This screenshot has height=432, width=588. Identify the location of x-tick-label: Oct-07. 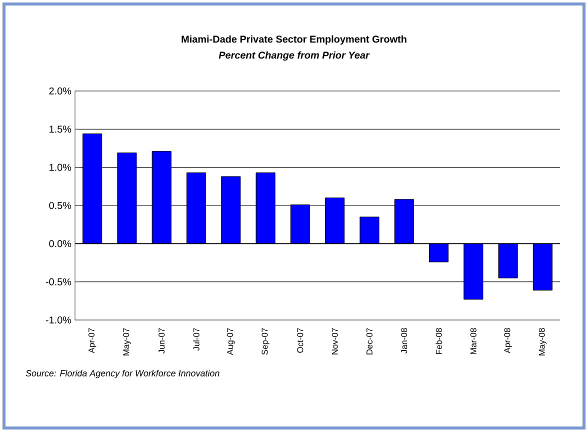
(300, 340).